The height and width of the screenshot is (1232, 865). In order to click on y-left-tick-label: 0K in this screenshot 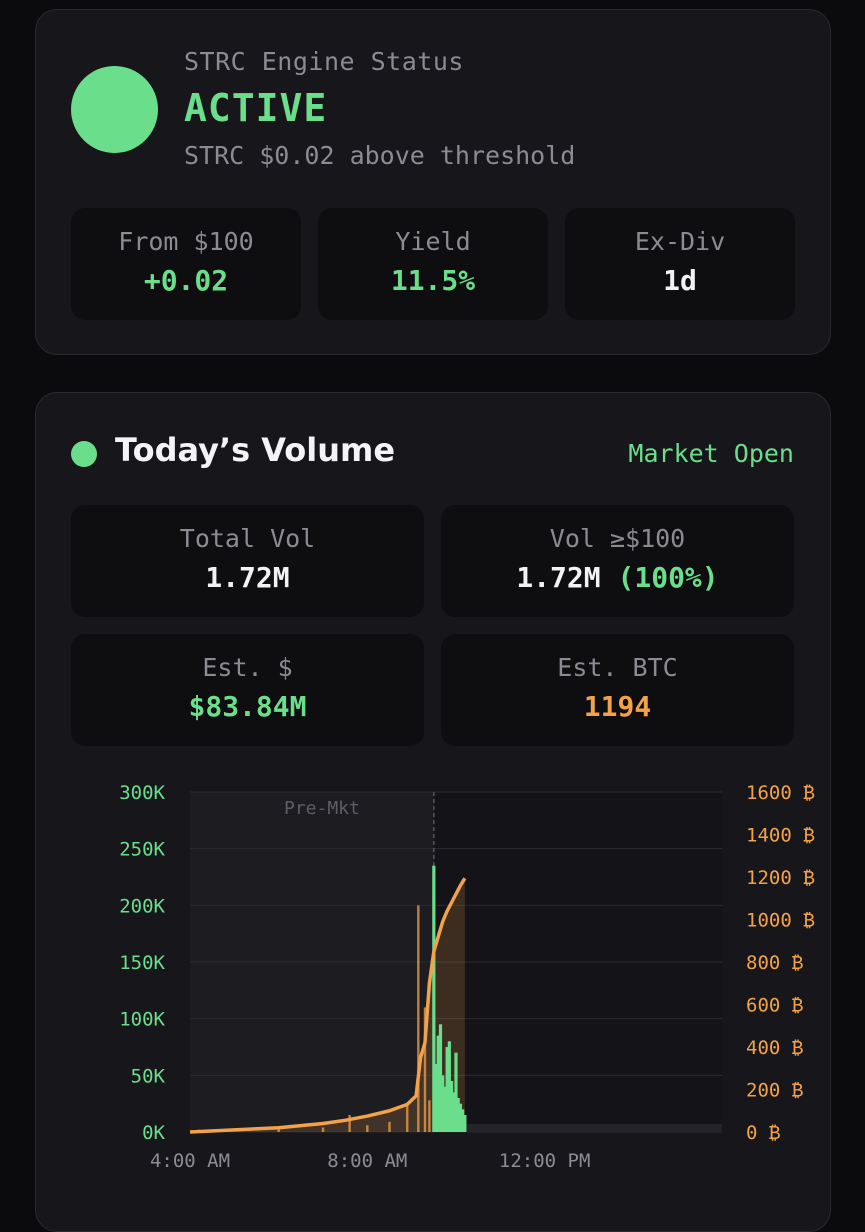, I will do `click(153, 1133)`.